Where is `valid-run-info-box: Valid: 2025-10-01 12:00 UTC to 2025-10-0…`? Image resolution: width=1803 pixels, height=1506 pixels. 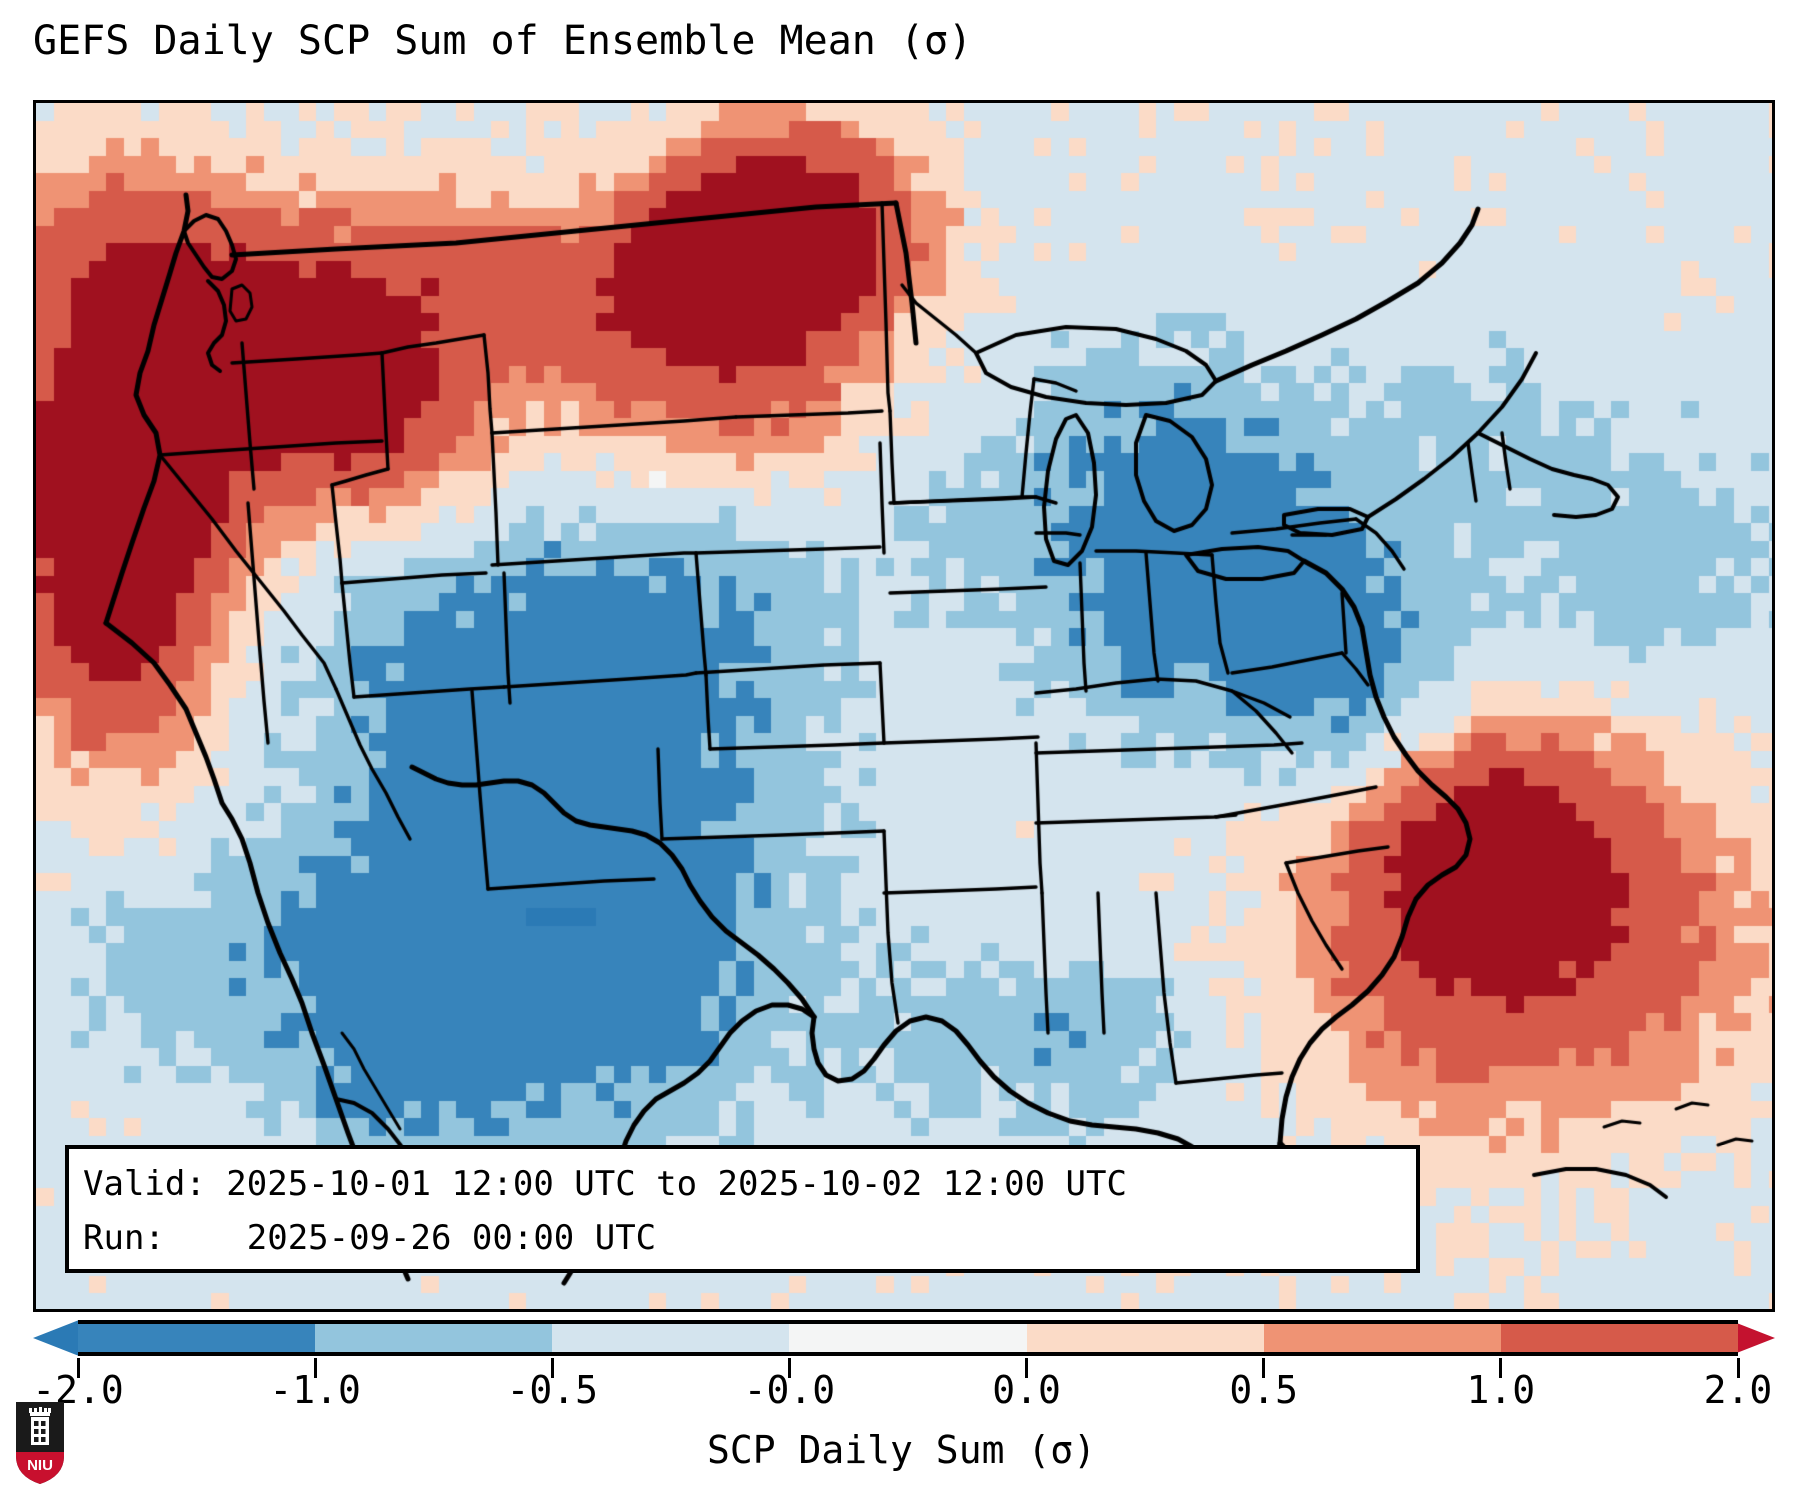 valid-run-info-box: Valid: 2025-10-01 12:00 UTC to 2025-10-0… is located at coordinates (742, 1209).